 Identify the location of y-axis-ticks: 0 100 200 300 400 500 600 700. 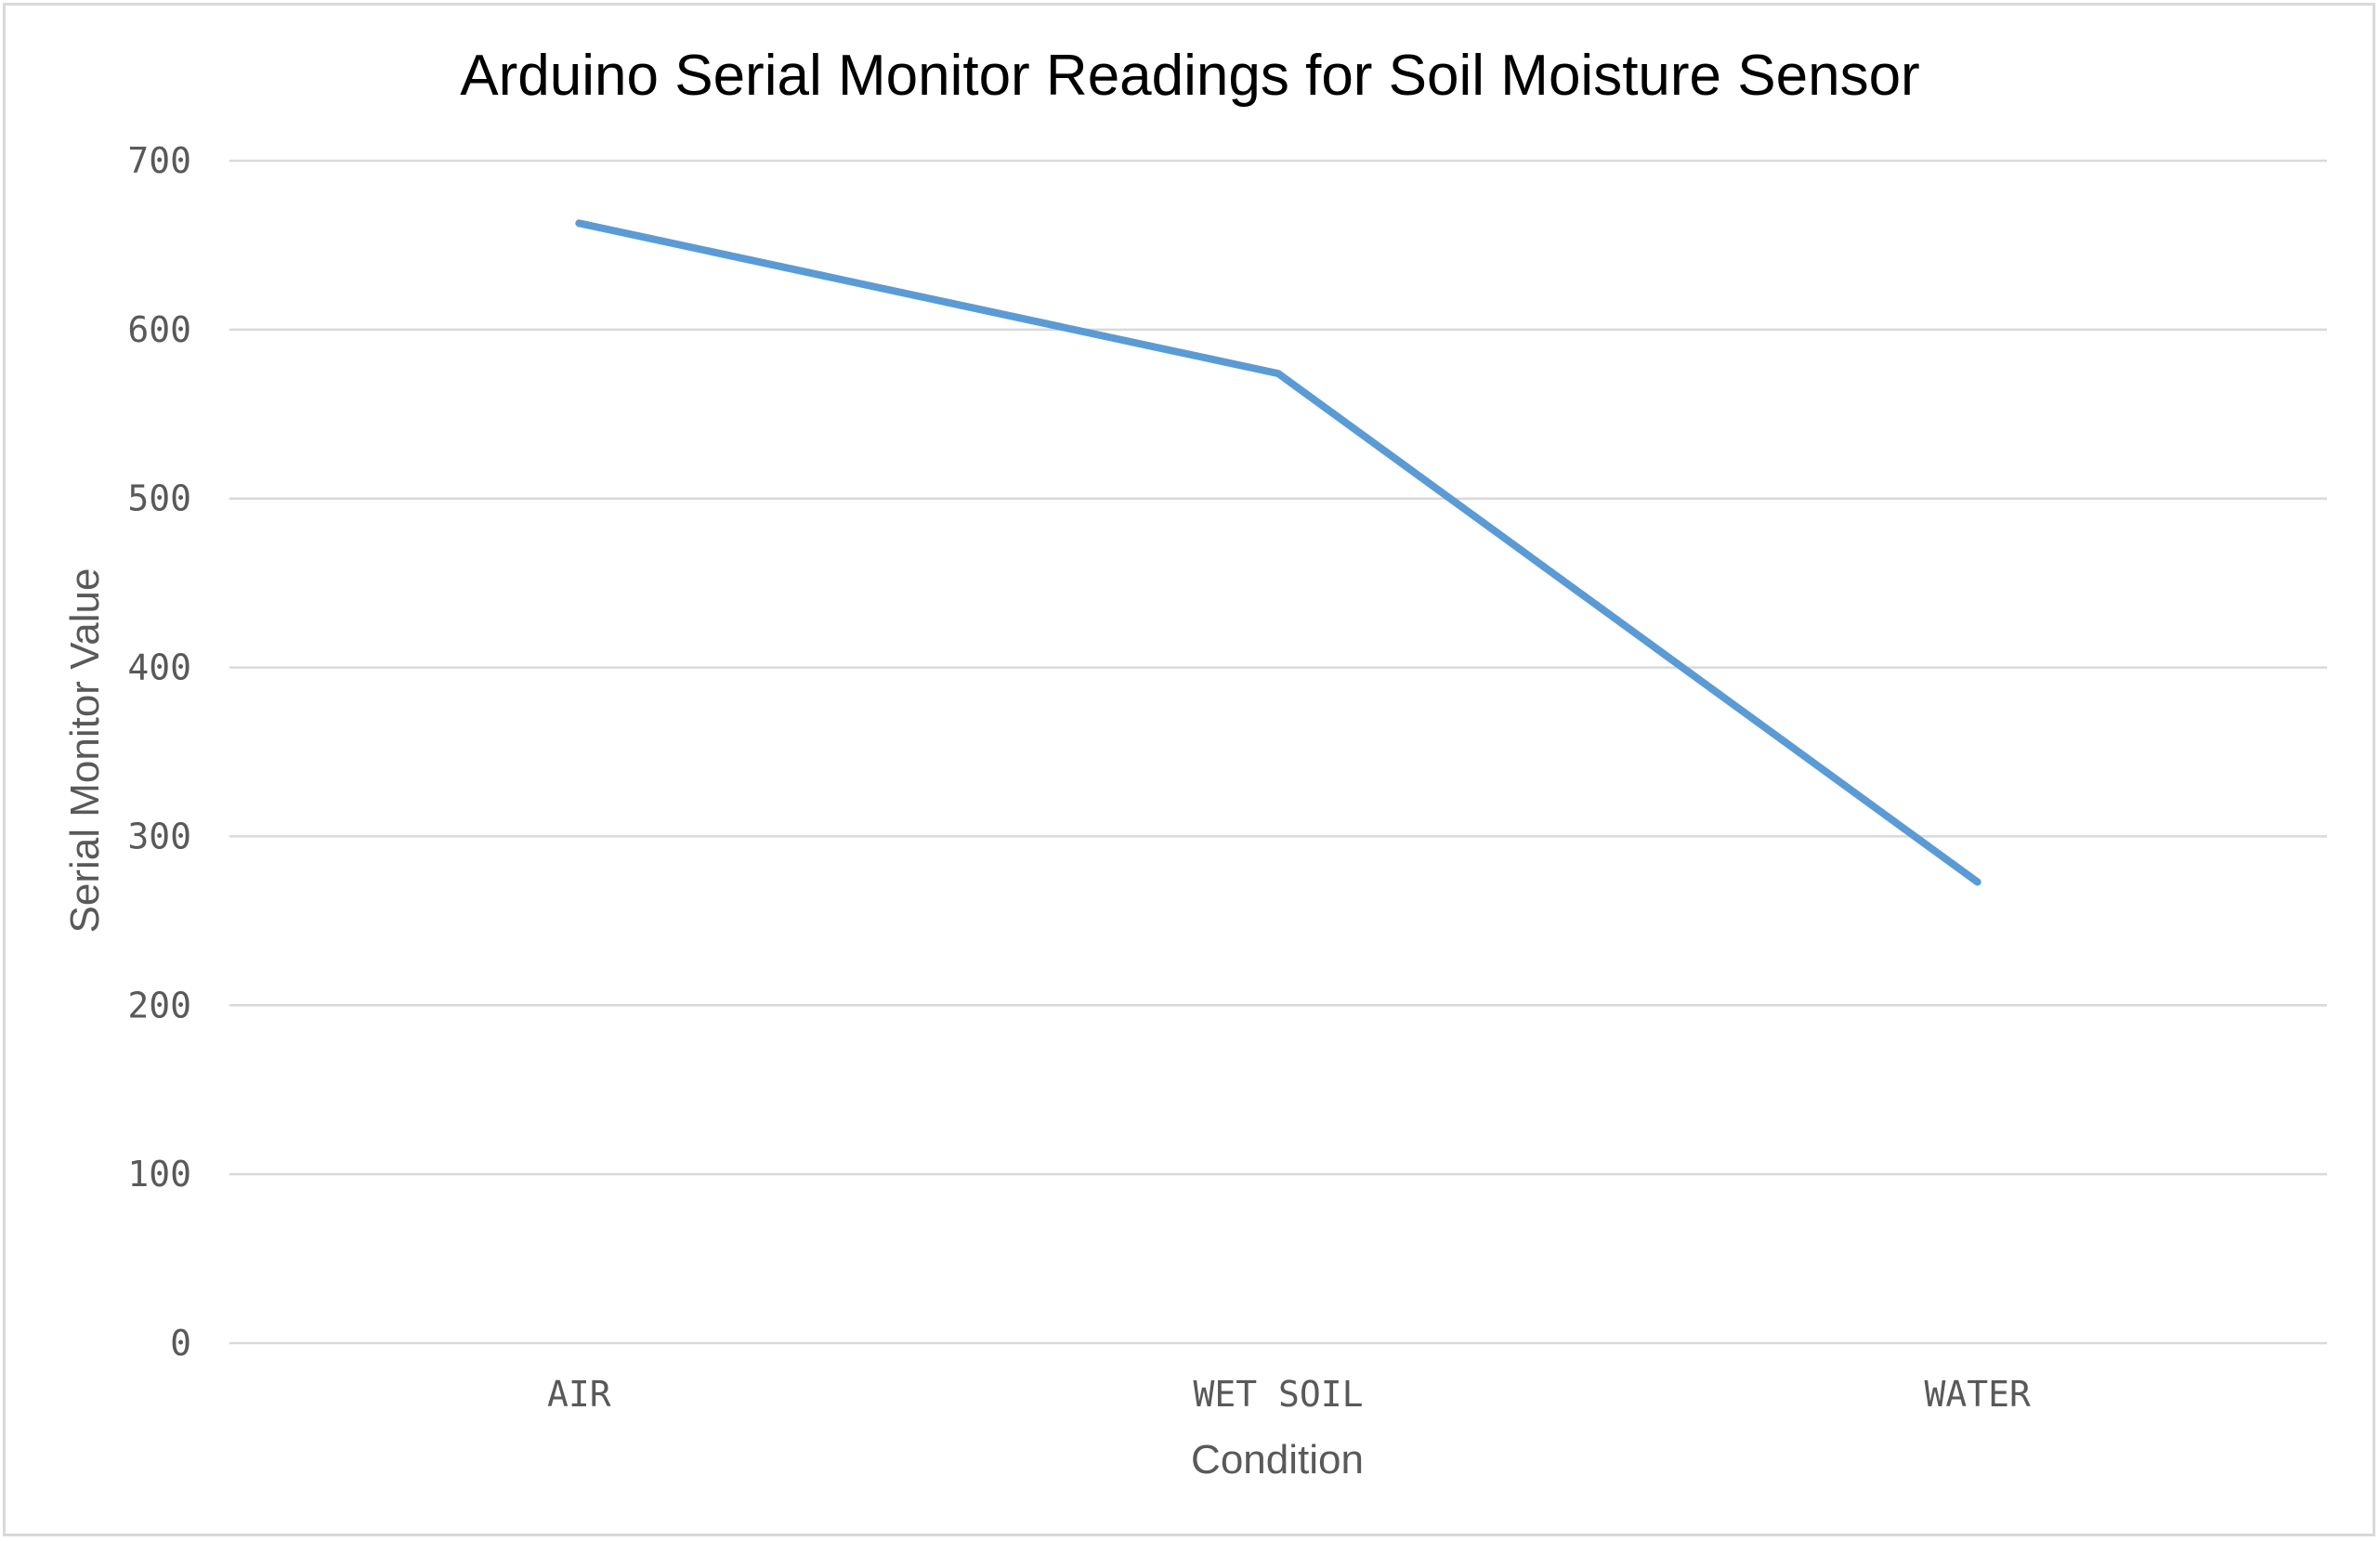
(159, 752).